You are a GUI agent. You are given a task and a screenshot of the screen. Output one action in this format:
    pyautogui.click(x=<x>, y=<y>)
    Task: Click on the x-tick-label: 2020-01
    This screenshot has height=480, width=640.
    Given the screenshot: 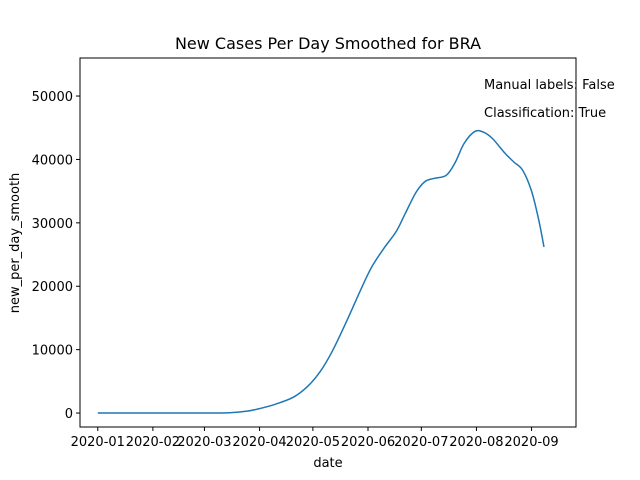 What is the action you would take?
    pyautogui.click(x=98, y=442)
    